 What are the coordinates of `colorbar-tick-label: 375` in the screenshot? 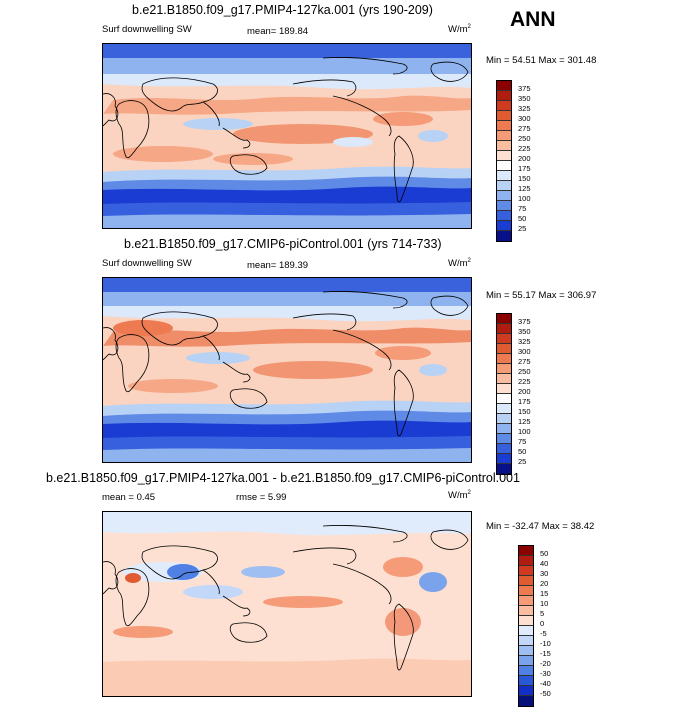 It's located at (524, 88).